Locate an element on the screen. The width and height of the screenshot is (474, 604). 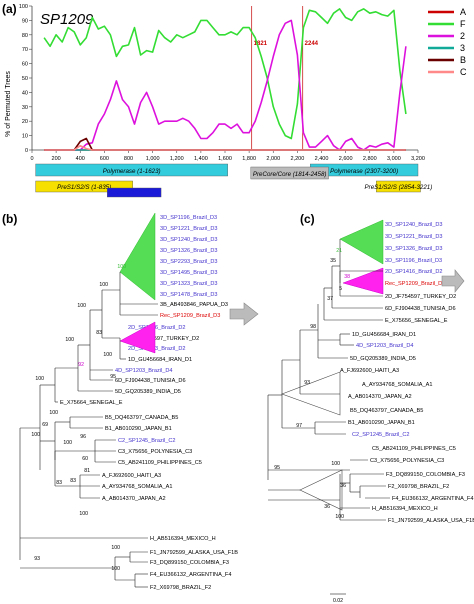
tip-label: F4_EU366132_ARGENTINA_F4 is located at coordinates (190, 575).